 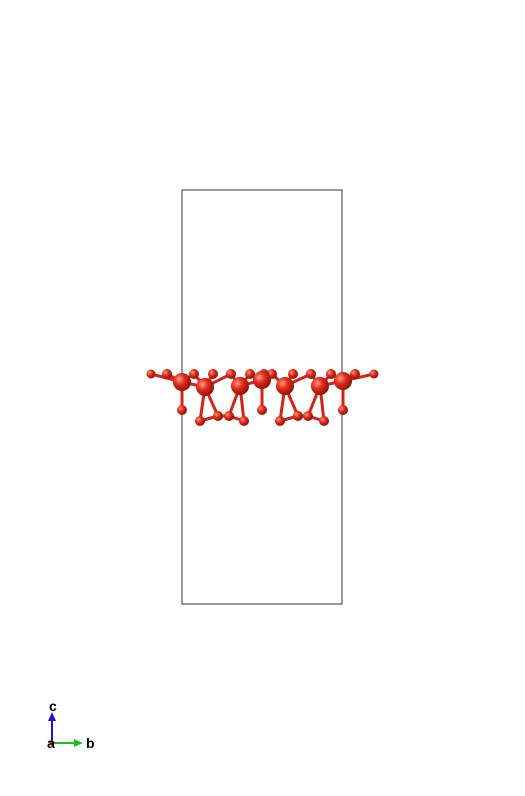 I want to click on a-axis-label: a, so click(x=51, y=743).